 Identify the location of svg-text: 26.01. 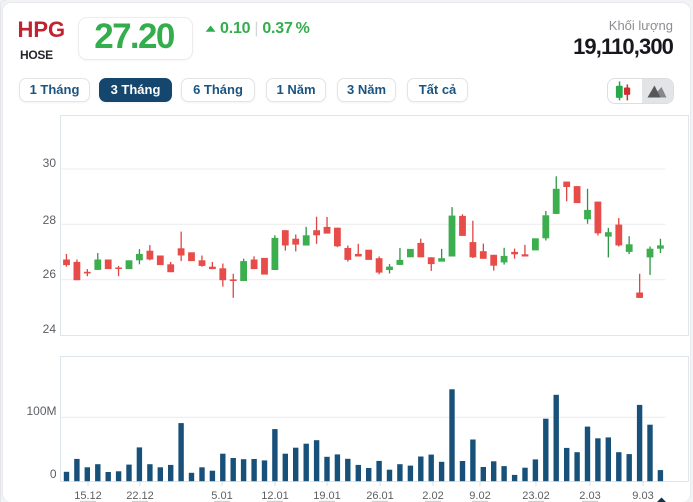
(380, 496).